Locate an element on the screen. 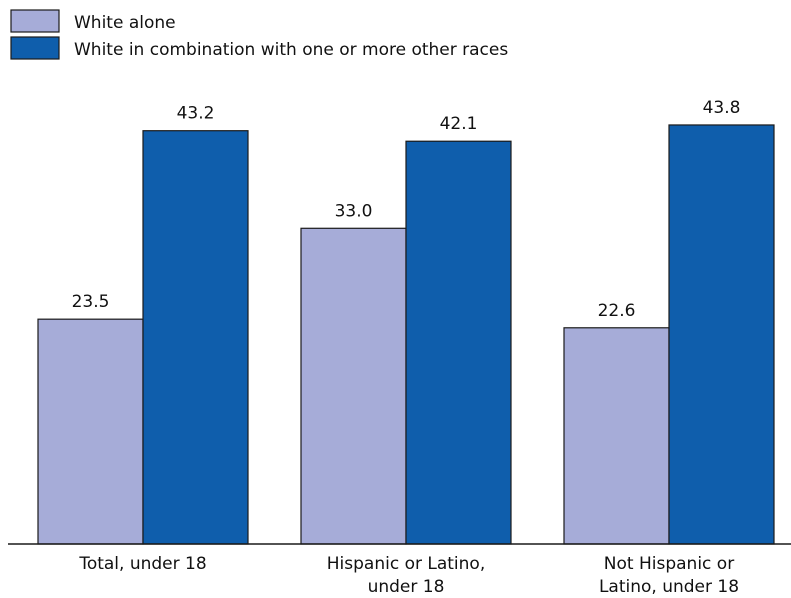 The image size is (791, 598). category-label-1-line-0: Hispanic or Latino, is located at coordinates (406, 564).